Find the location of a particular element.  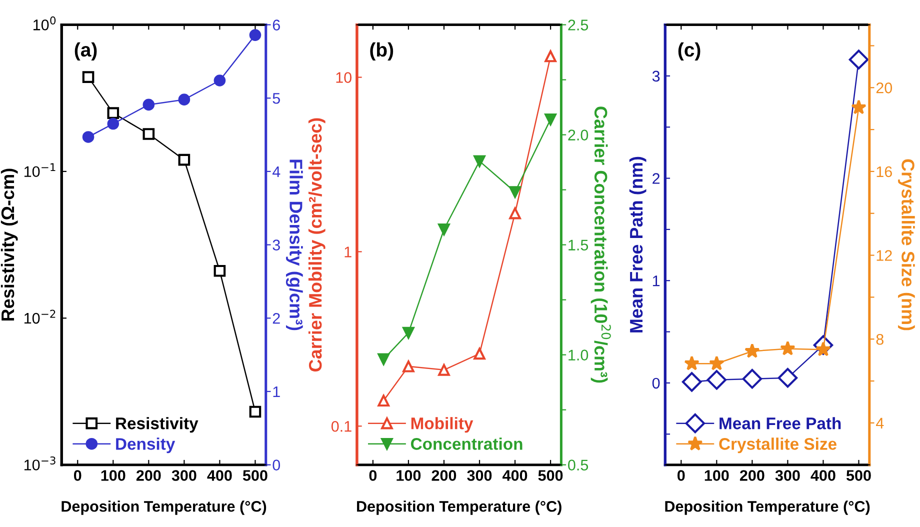

y2-axis-title: Crystallite Size (nm) is located at coordinates (906, 244).